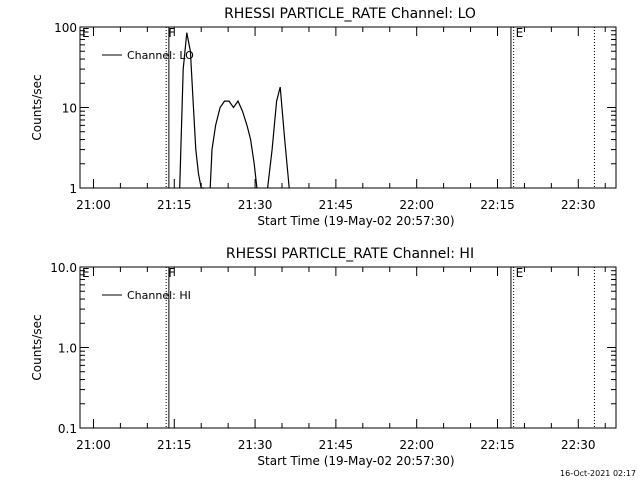  What do you see at coordinates (69, 109) in the screenshot?
I see `y-tick-label: 10` at bounding box center [69, 109].